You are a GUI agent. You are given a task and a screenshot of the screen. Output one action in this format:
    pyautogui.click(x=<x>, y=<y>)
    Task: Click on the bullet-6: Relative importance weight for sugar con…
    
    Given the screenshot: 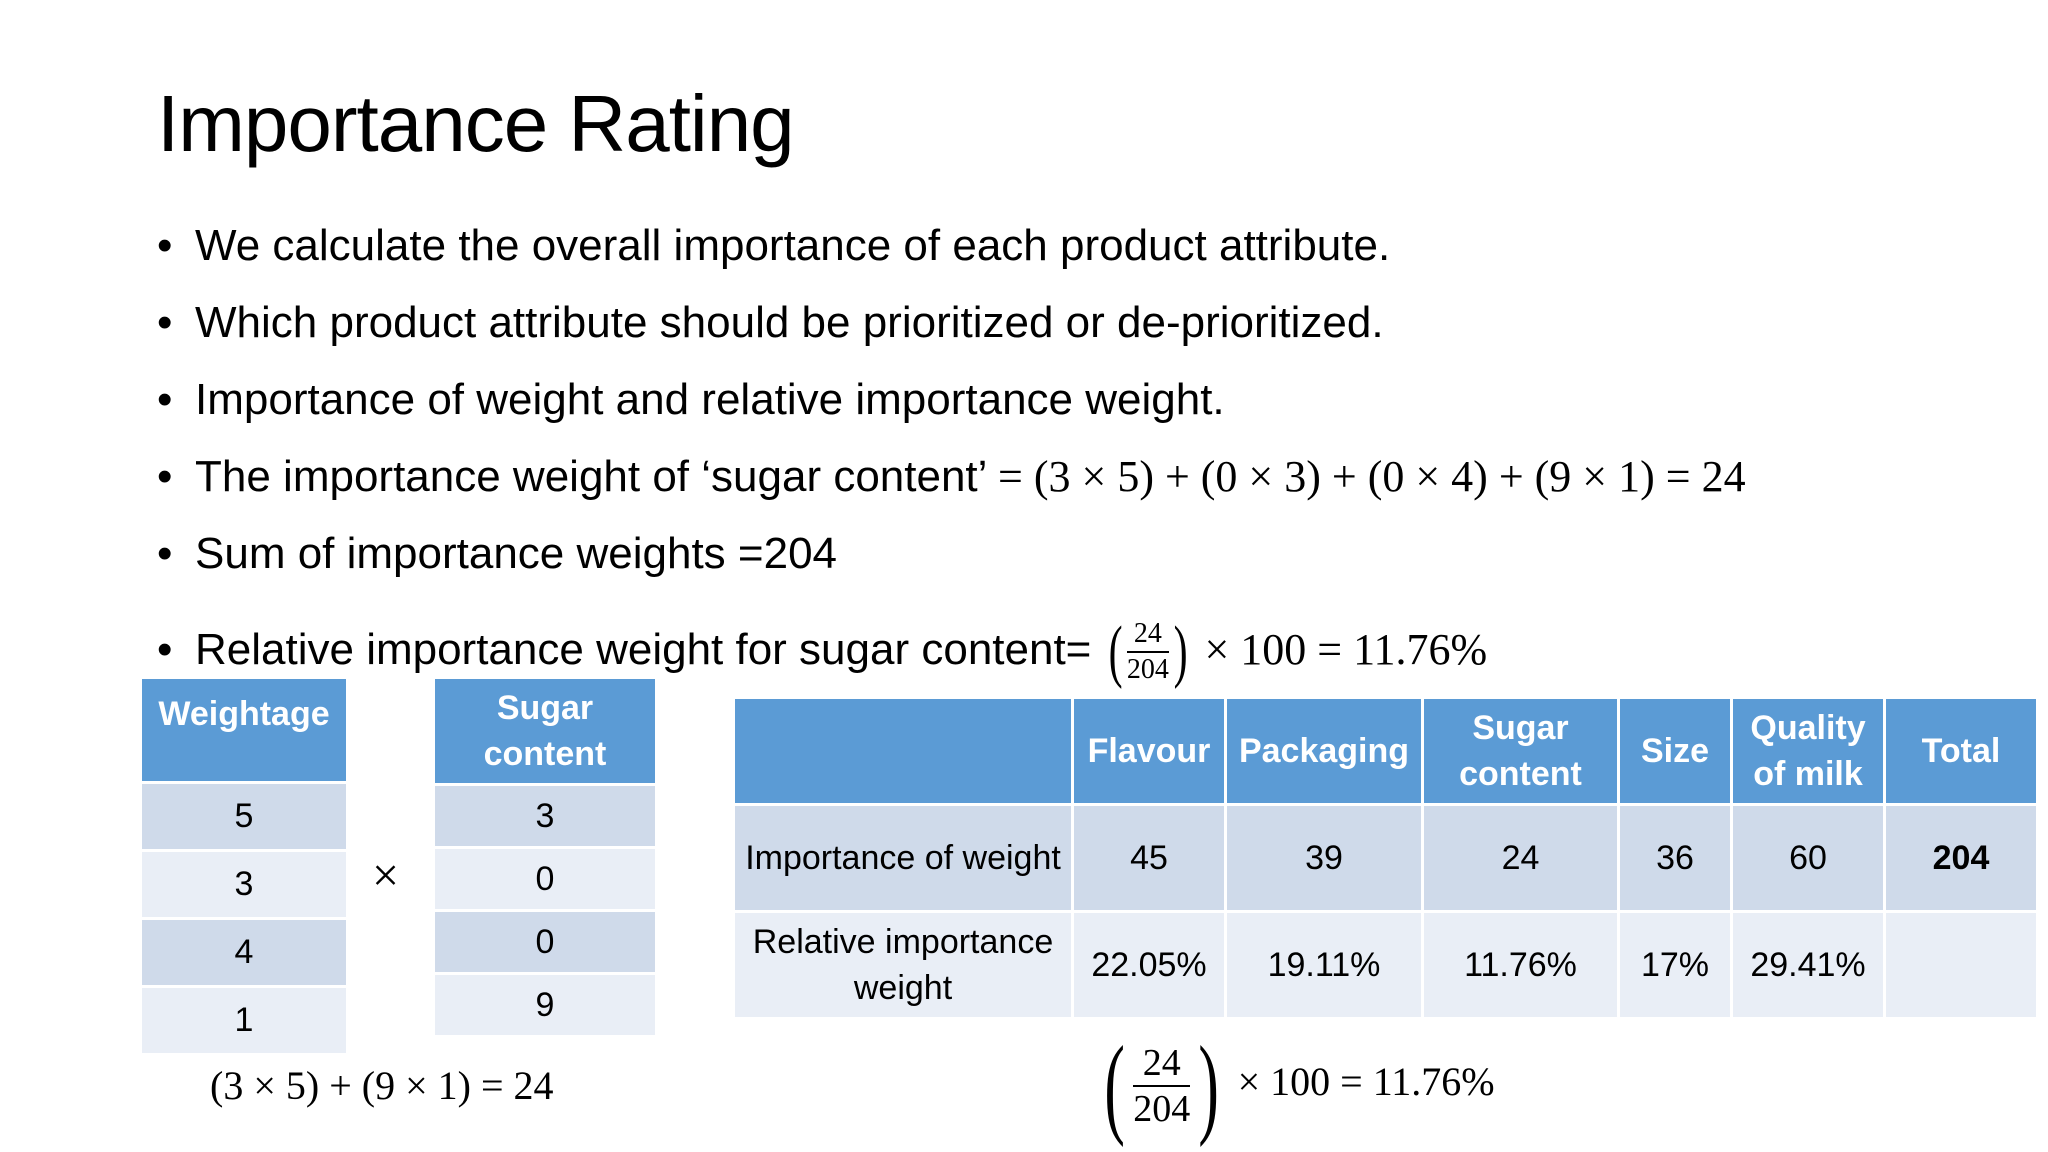 What is the action you would take?
    pyautogui.click(x=951, y=650)
    